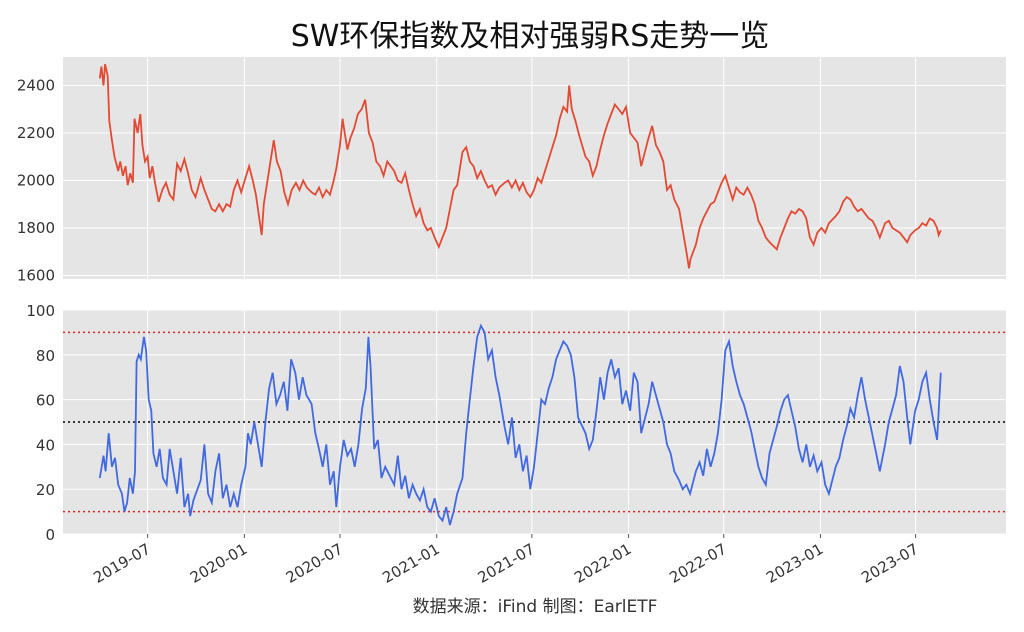 The image size is (1024, 632). I want to click on x-tick-label: 2019-07, so click(121, 563).